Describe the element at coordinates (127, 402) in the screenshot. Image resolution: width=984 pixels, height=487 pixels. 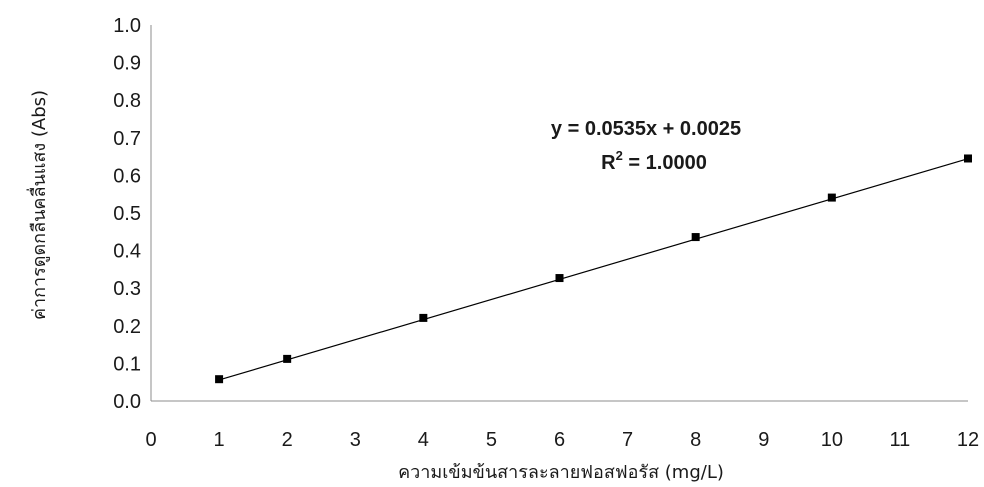
I see `y-tick-label: 0.0` at that location.